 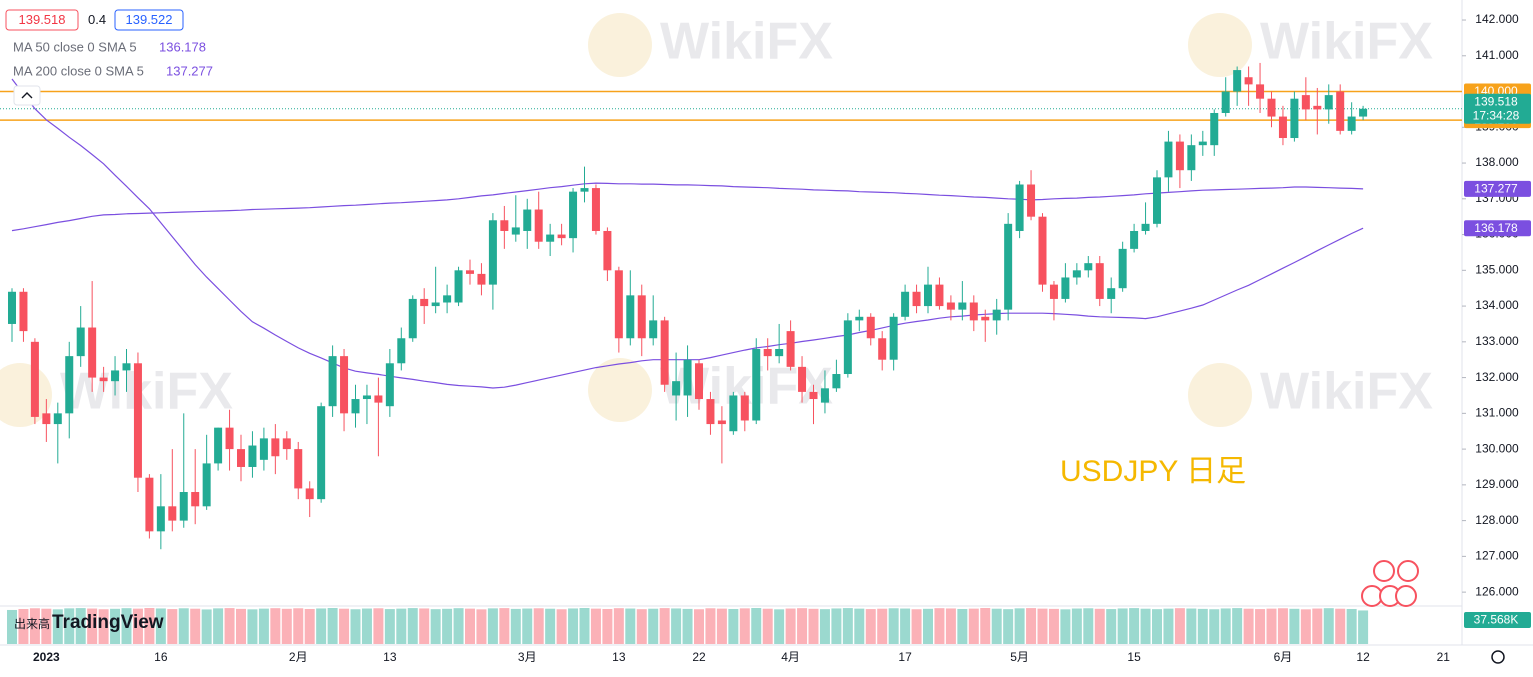 I want to click on x-tick-label: 2023, so click(x=46, y=657).